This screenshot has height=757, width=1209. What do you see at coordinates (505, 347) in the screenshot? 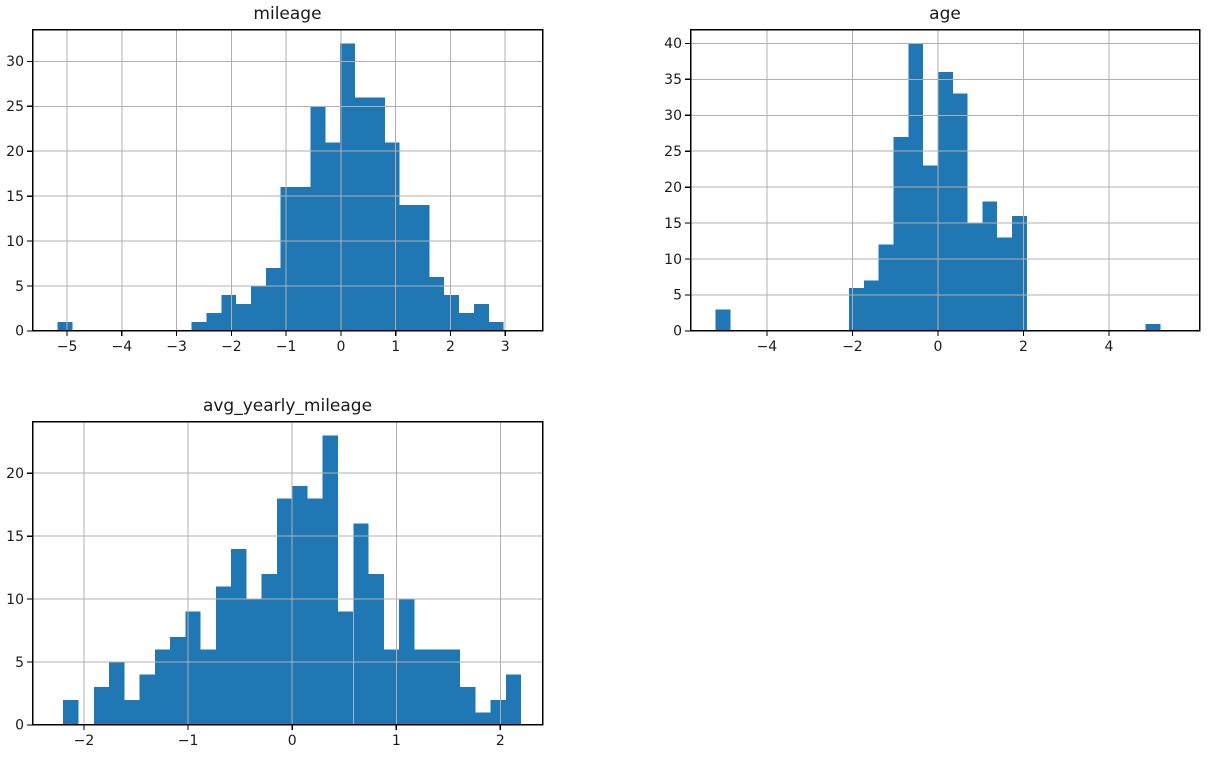
I see `x-tick-label: 3` at bounding box center [505, 347].